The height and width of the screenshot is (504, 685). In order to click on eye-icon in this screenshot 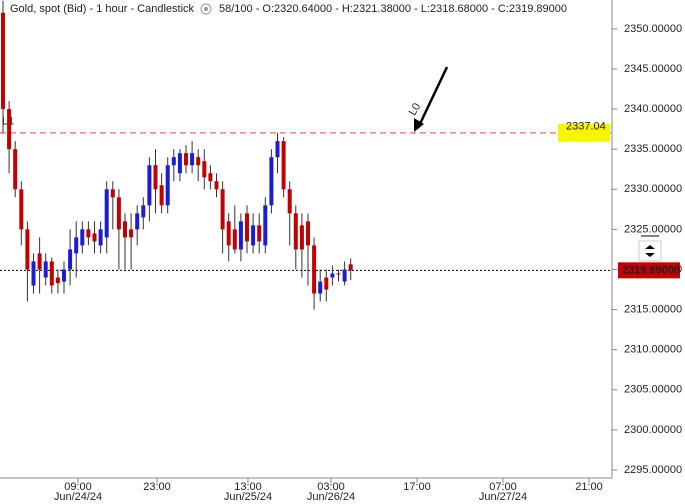, I will do `click(206, 9)`.